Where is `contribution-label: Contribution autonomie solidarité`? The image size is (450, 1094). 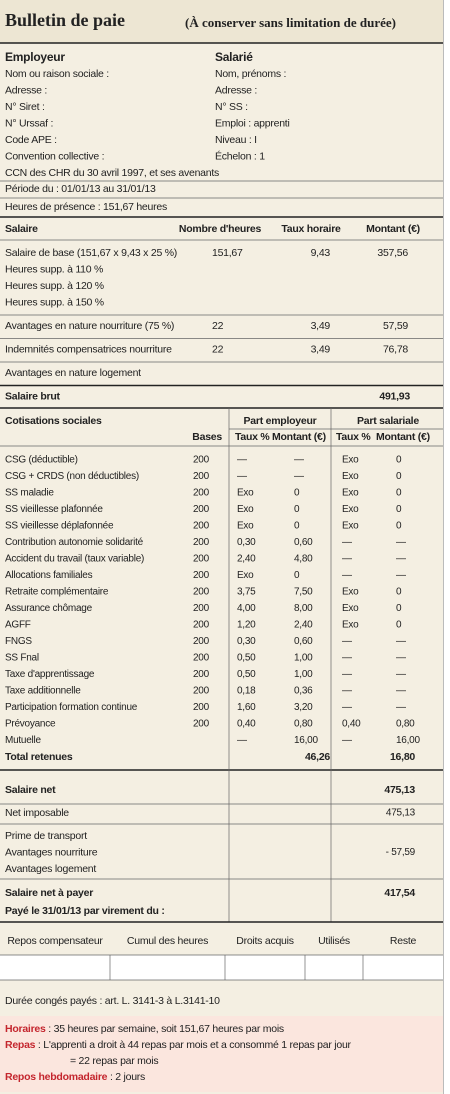
contribution-label: Contribution autonomie solidarité is located at coordinates (74, 542).